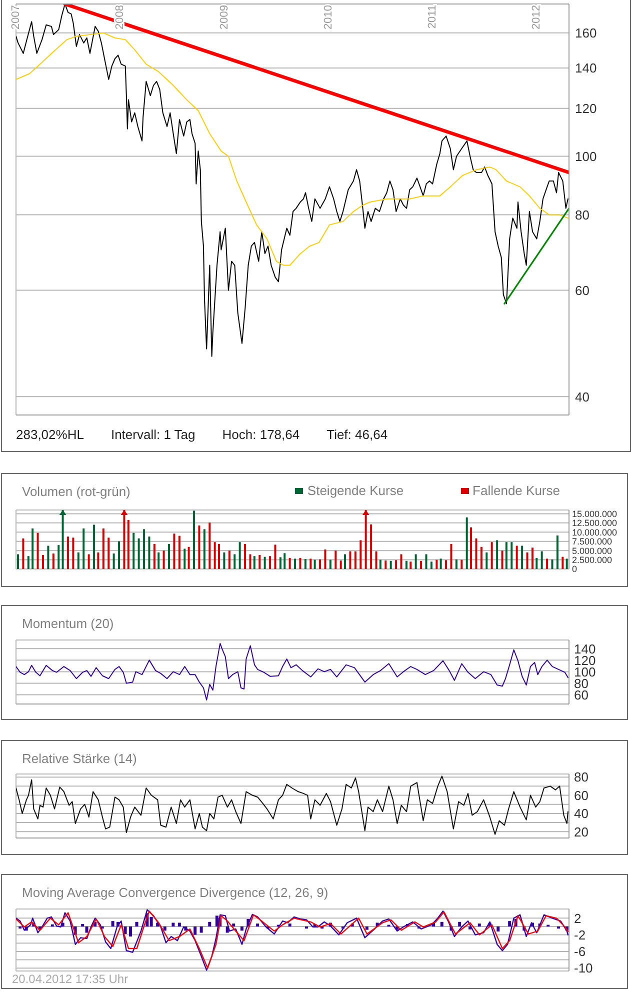  What do you see at coordinates (580, 952) in the screenshot?
I see `y-tick-label: -6` at bounding box center [580, 952].